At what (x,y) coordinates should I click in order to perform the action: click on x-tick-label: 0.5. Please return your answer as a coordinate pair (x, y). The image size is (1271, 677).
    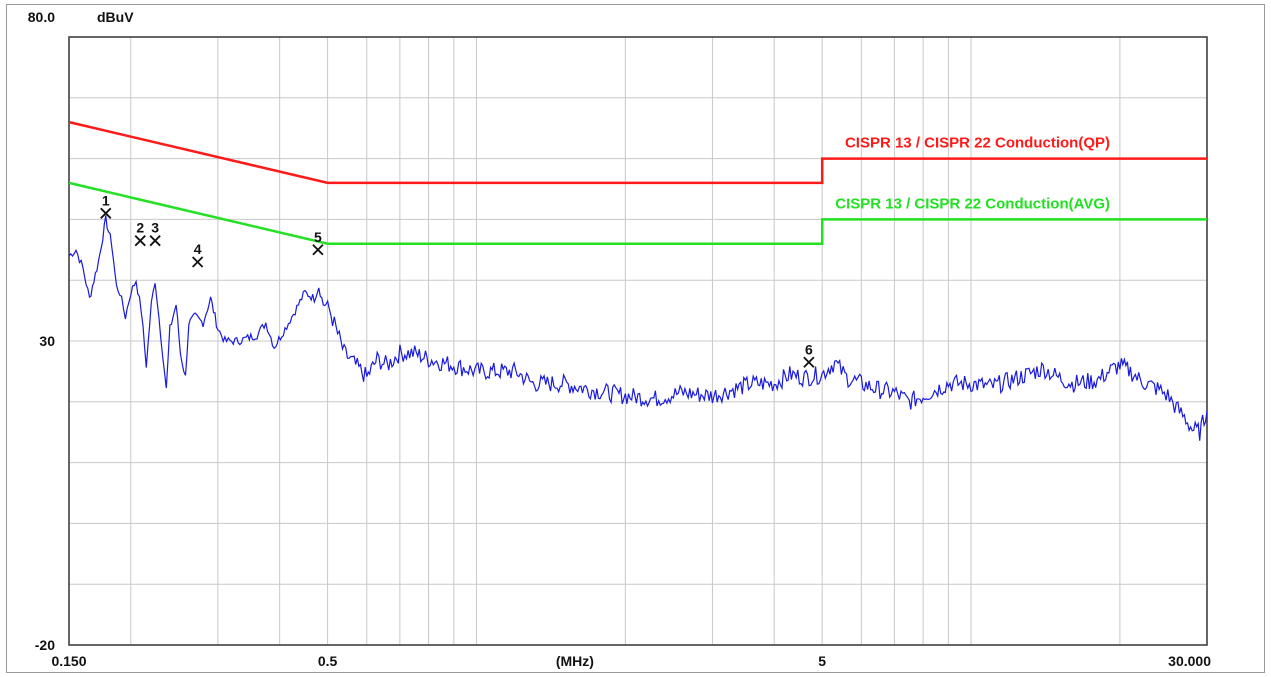
    Looking at the image, I should click on (328, 661).